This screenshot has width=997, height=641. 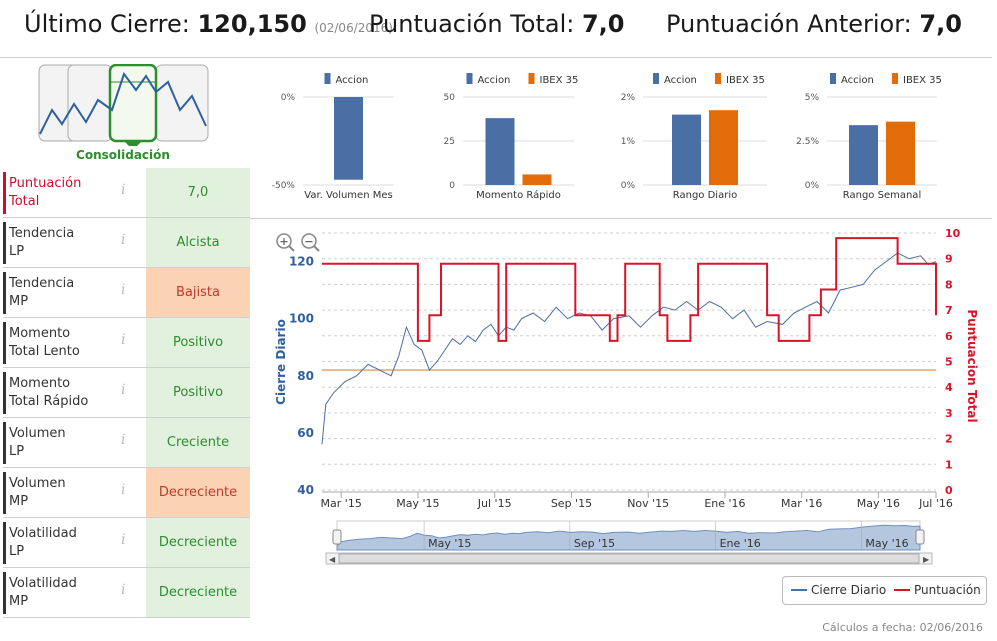 I want to click on indicator-label: Momento Total Lento, so click(x=68, y=343).